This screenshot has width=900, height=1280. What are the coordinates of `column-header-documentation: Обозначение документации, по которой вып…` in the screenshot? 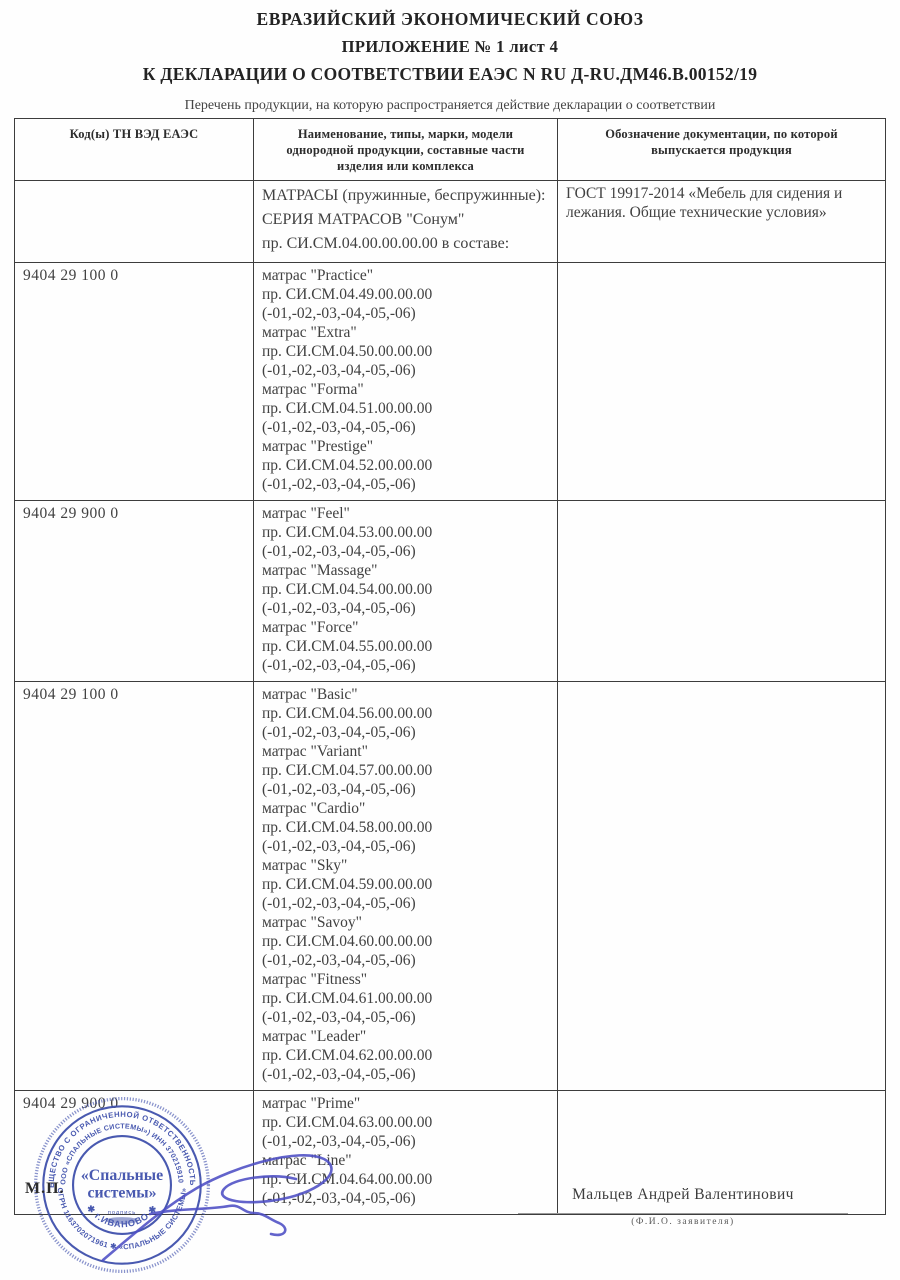 It's located at (721, 149).